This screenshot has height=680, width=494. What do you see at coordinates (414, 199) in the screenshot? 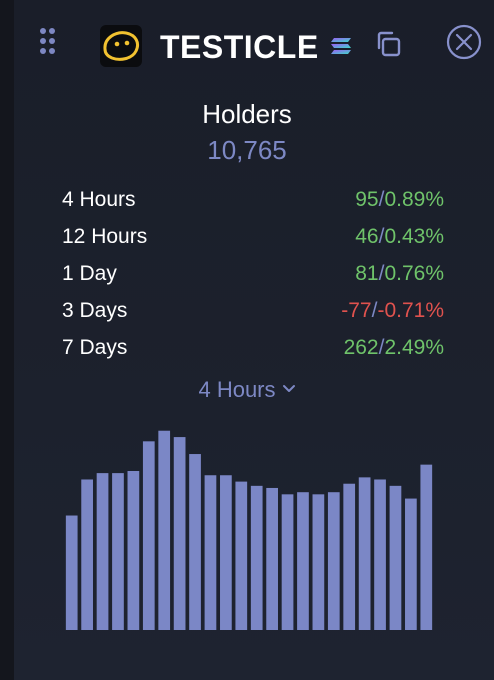
I see `stat-percent: 0.89%` at bounding box center [414, 199].